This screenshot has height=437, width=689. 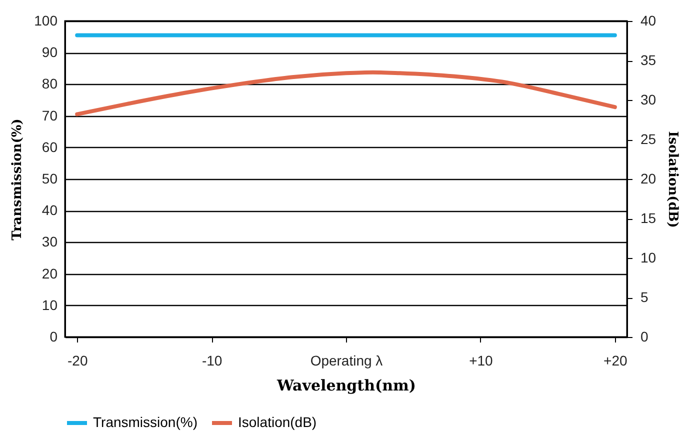 What do you see at coordinates (648, 60) in the screenshot?
I see `y2-tick-label: 35` at bounding box center [648, 60].